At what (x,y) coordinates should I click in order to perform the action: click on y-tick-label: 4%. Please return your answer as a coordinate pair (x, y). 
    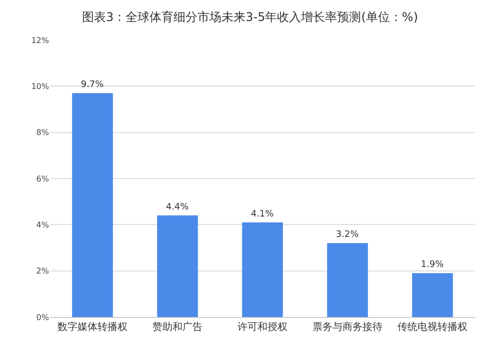
    Looking at the image, I should click on (43, 225).